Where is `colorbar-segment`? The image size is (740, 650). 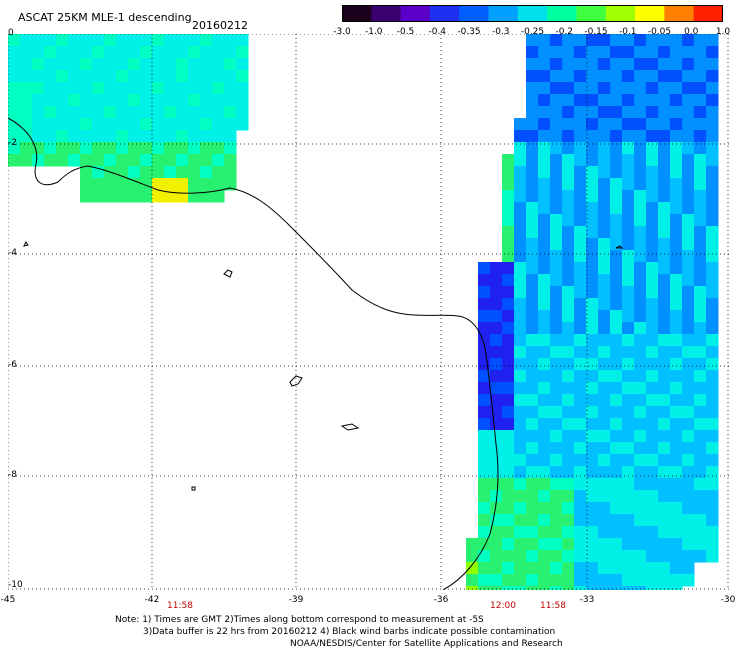 colorbar-segment is located at coordinates (503, 13).